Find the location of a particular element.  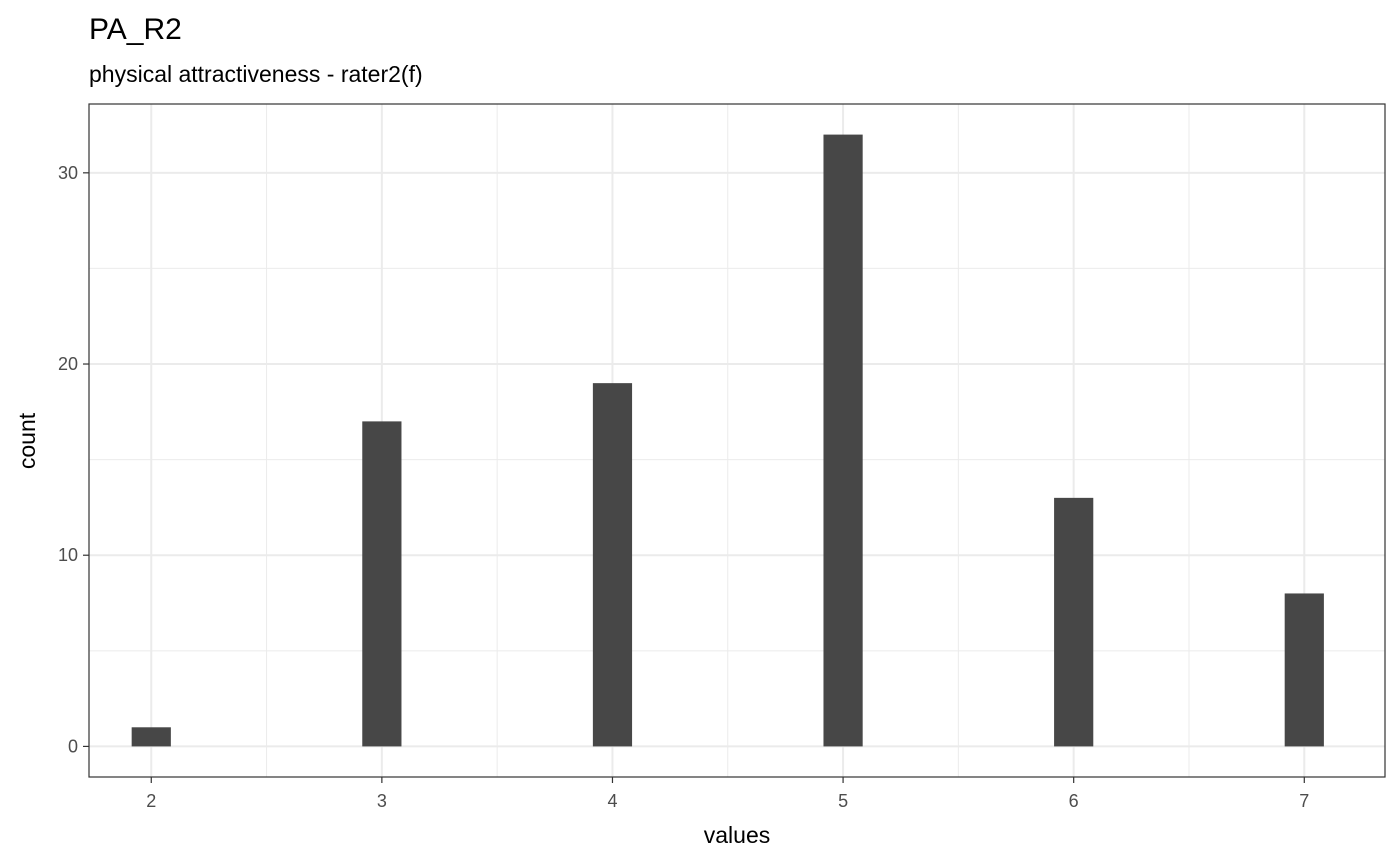

y-tick-label: 20 is located at coordinates (68, 364).